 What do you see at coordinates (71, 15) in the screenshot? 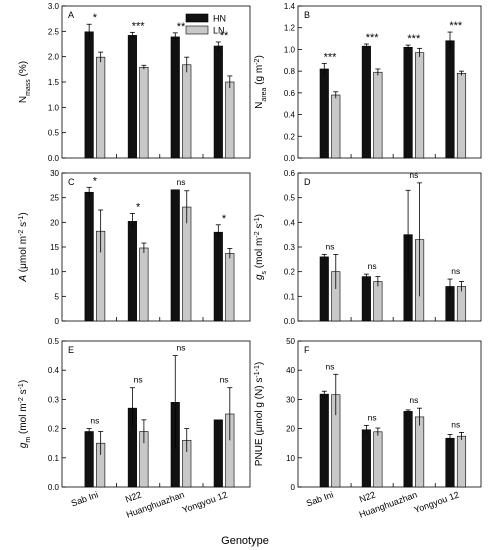
I see `panel-letter: A` at bounding box center [71, 15].